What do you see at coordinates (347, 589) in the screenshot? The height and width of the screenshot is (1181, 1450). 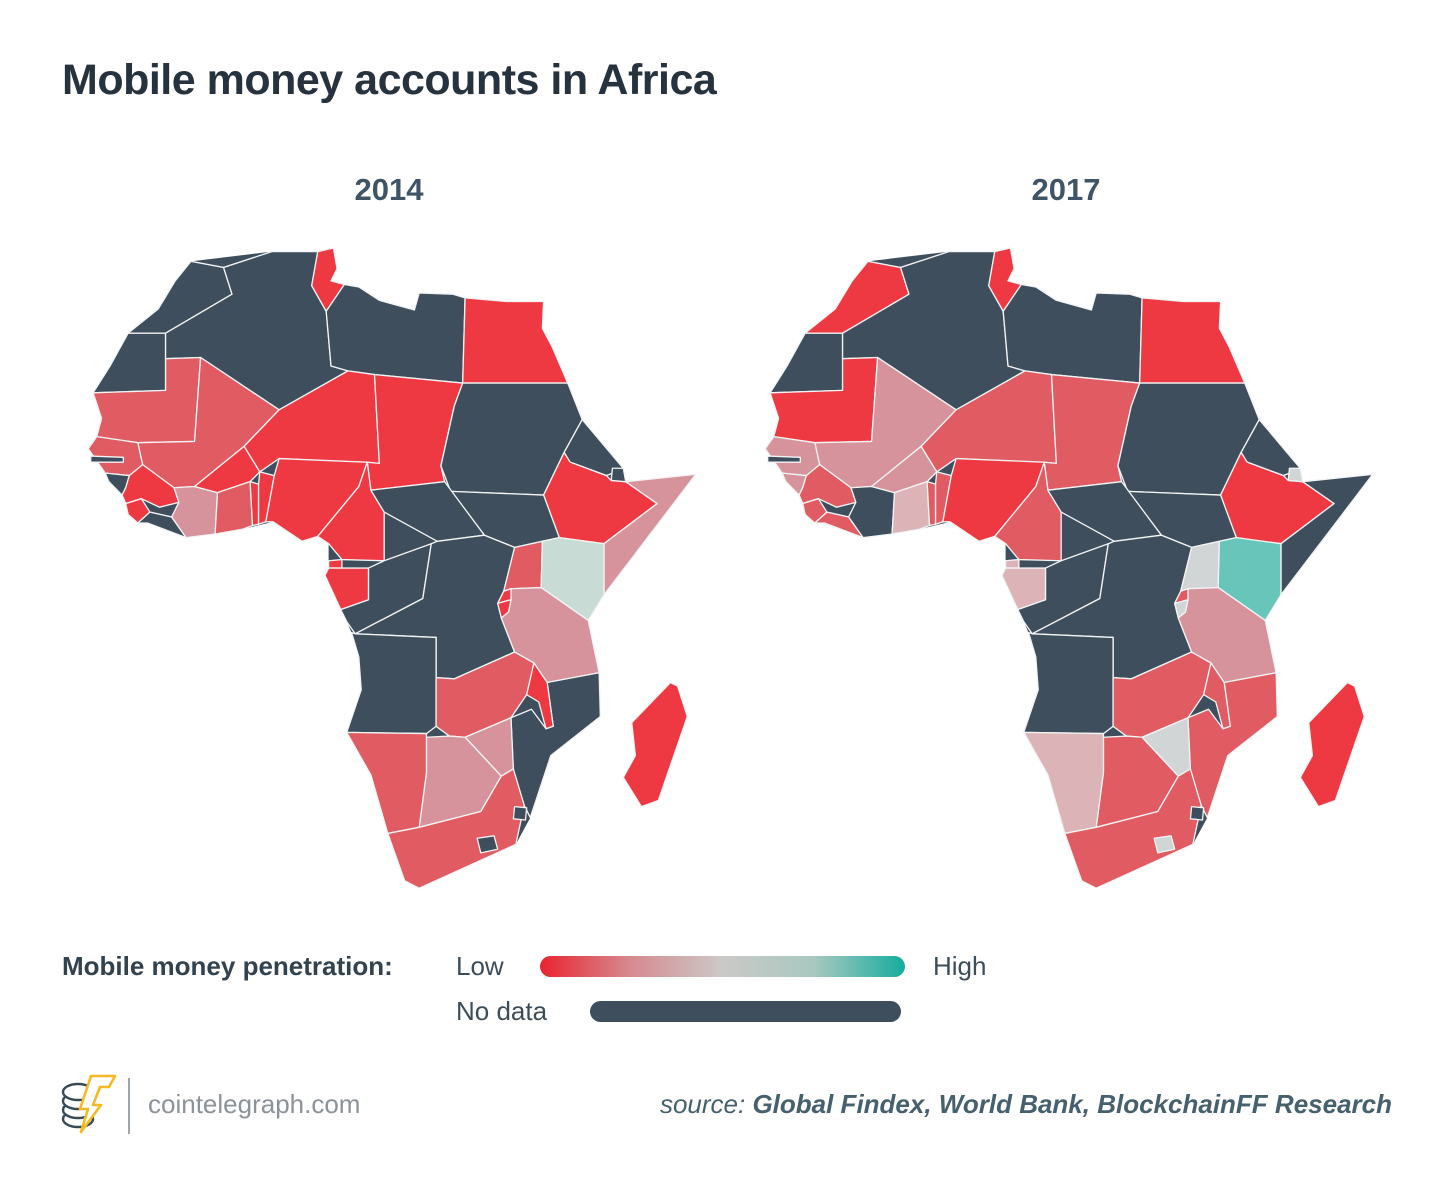 I see `country-gabon-2014` at bounding box center [347, 589].